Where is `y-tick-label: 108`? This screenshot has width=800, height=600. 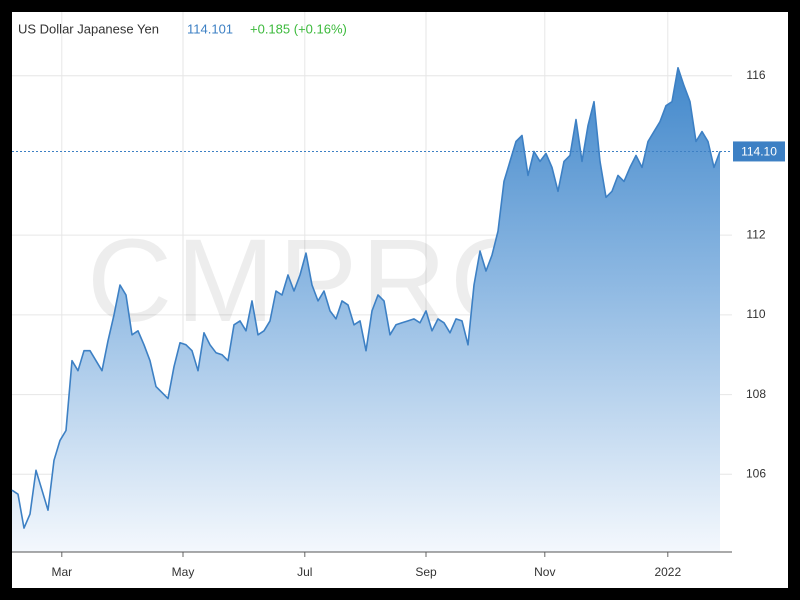 y-tick-label: 108 is located at coordinates (756, 394).